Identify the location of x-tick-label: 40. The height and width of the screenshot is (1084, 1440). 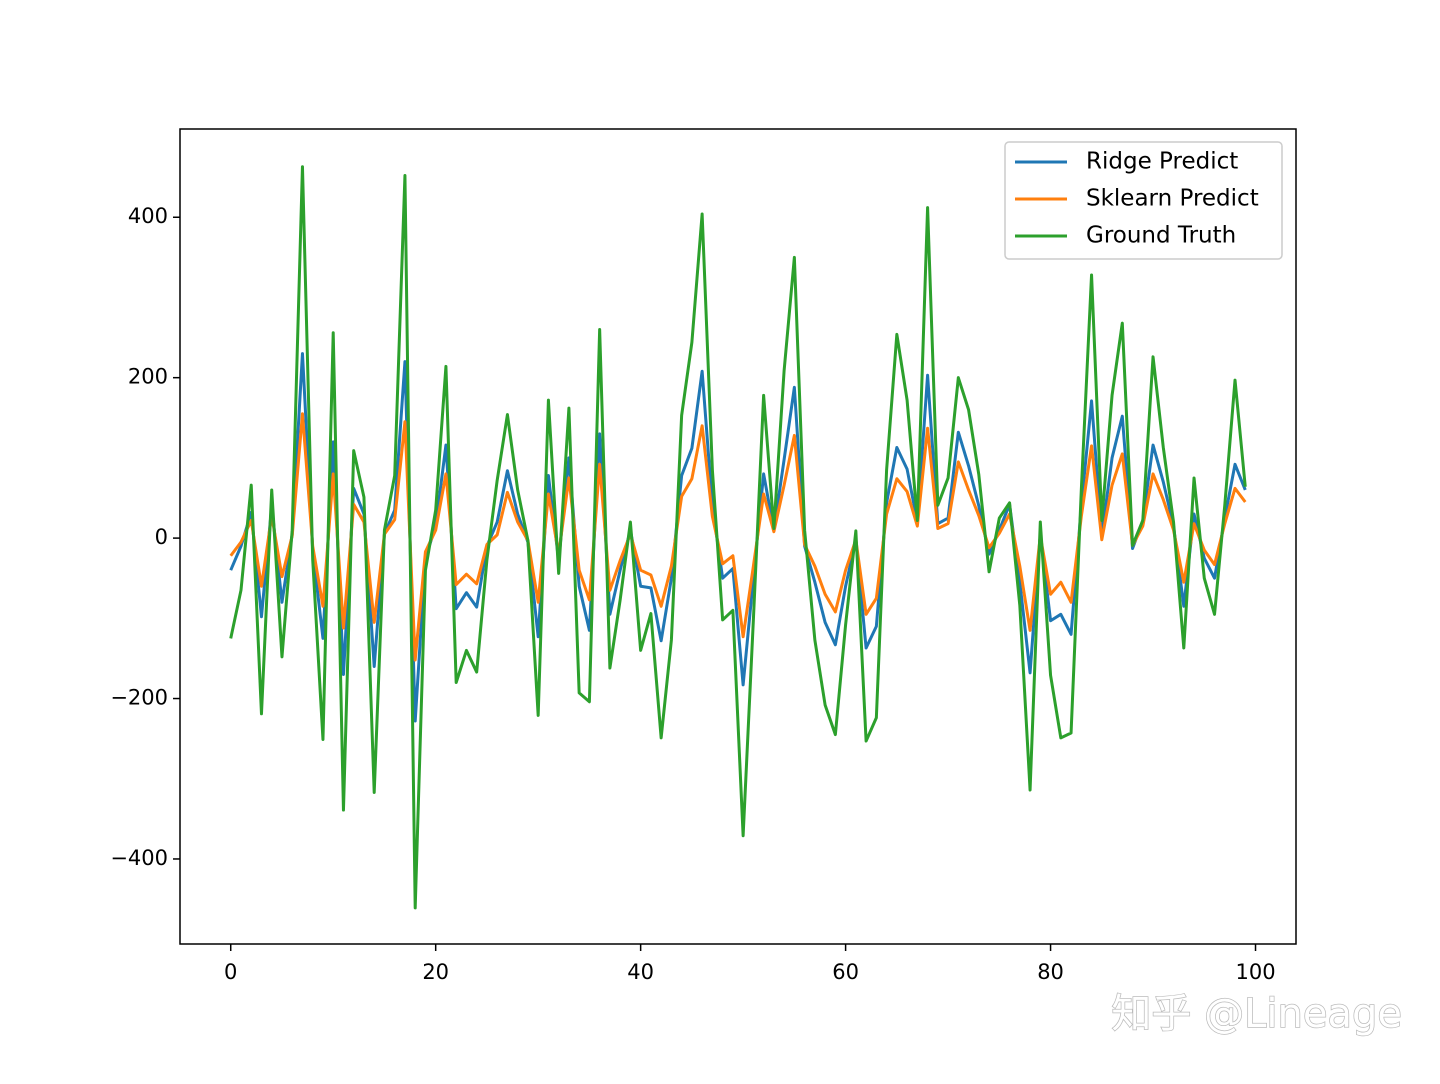
(640, 972).